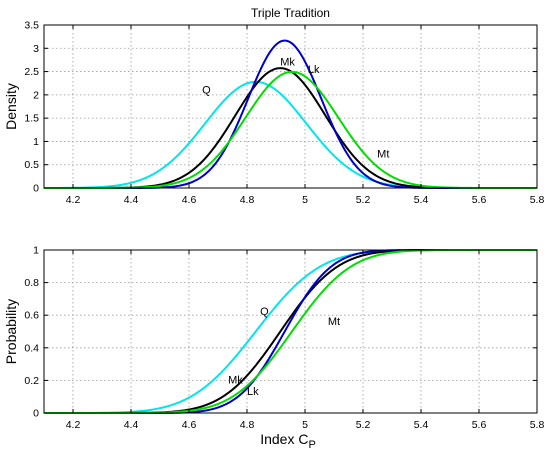 The width and height of the screenshot is (550, 455). I want to click on density-y-tick-label: 1, so click(36, 142).